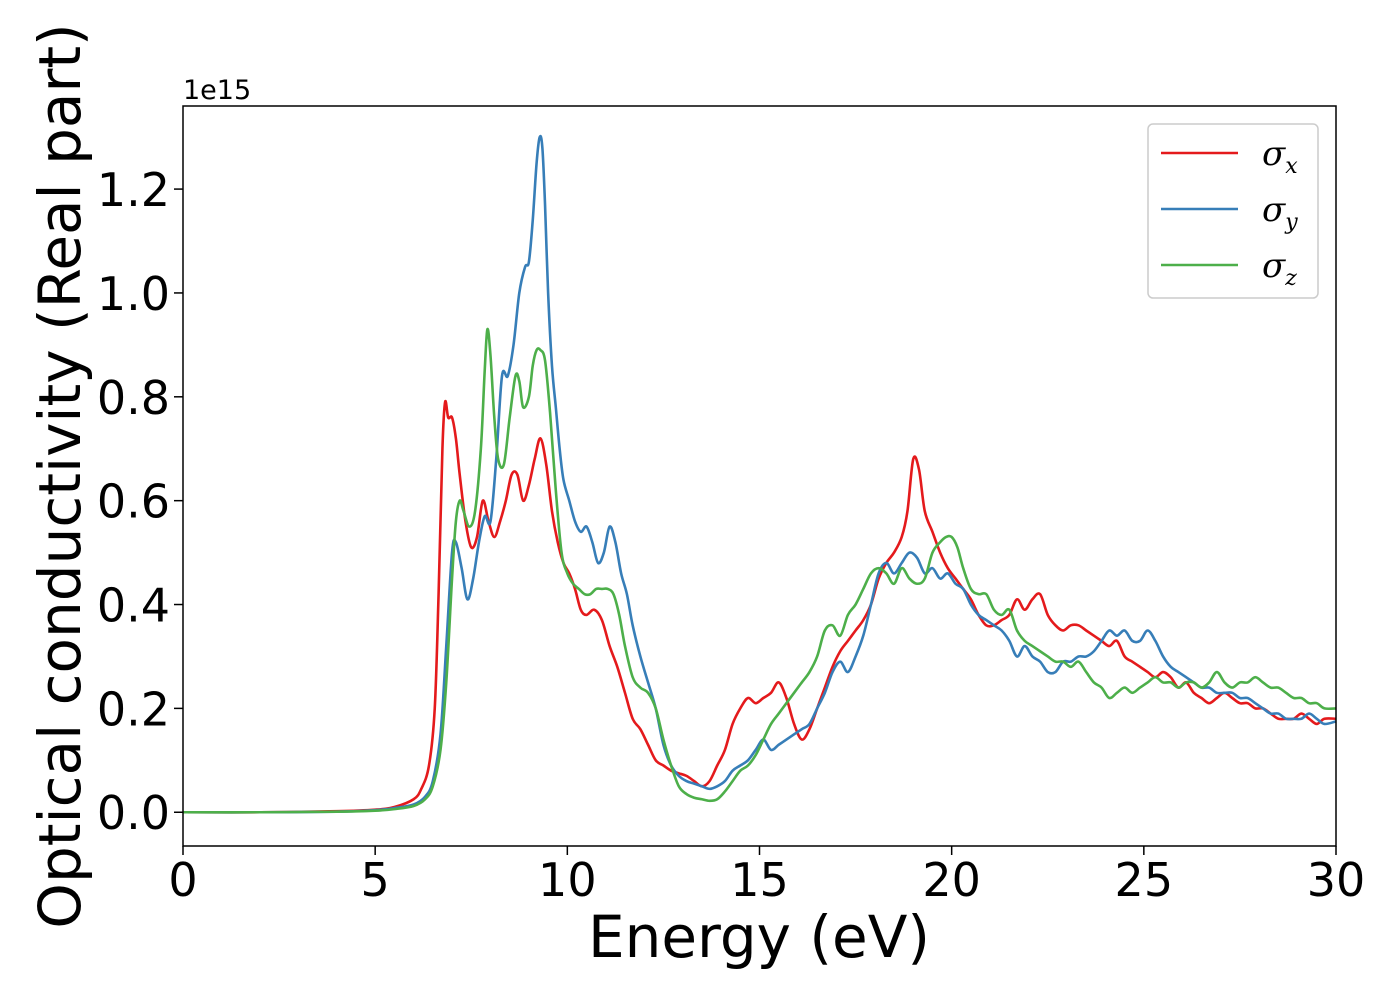 The width and height of the screenshot is (1400, 1000). What do you see at coordinates (1291, 166) in the screenshot?
I see `legend-subscript: x` at bounding box center [1291, 166].